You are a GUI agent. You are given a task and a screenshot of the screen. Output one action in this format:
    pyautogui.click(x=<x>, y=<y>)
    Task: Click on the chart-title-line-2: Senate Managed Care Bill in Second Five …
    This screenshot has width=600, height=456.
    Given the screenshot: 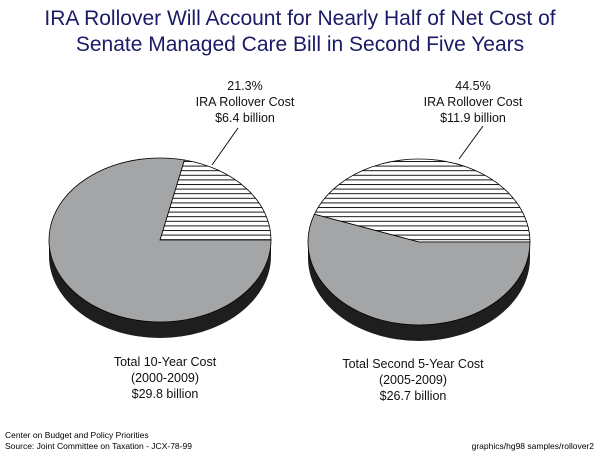 What is the action you would take?
    pyautogui.click(x=300, y=44)
    